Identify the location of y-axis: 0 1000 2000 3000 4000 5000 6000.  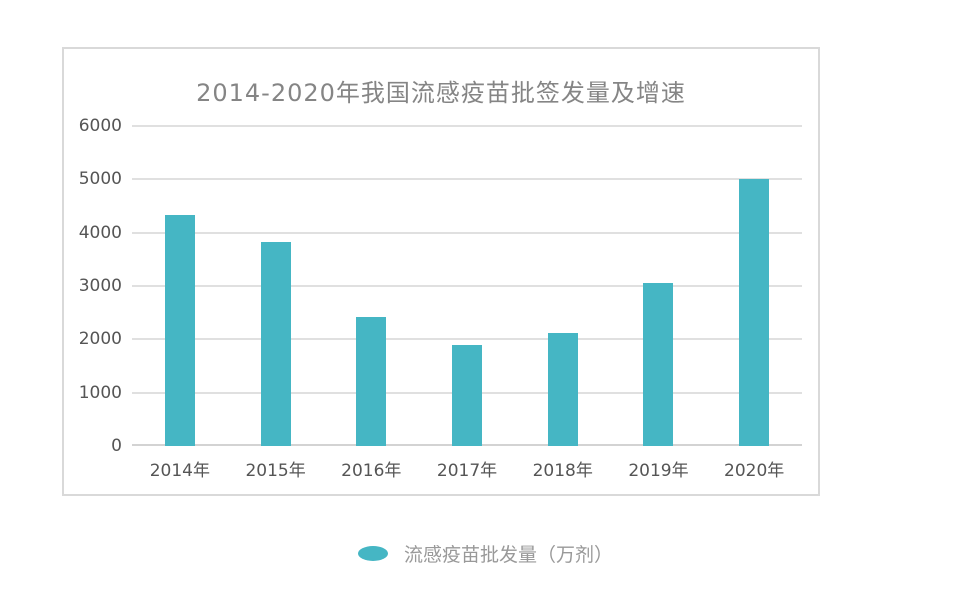
(93, 286).